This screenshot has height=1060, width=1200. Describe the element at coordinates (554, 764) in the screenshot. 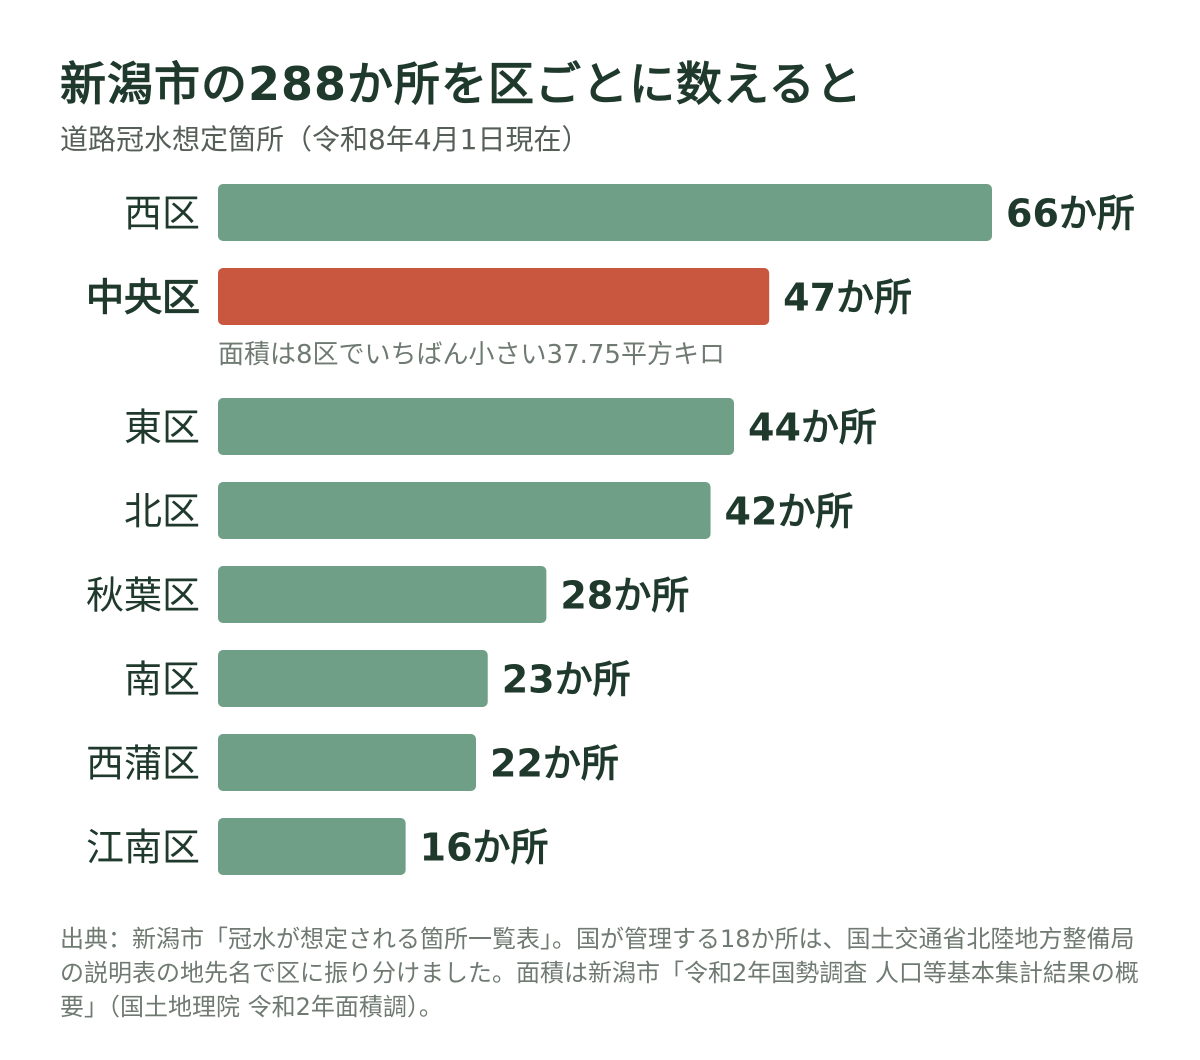

I see `value-label: 22か所` at that location.